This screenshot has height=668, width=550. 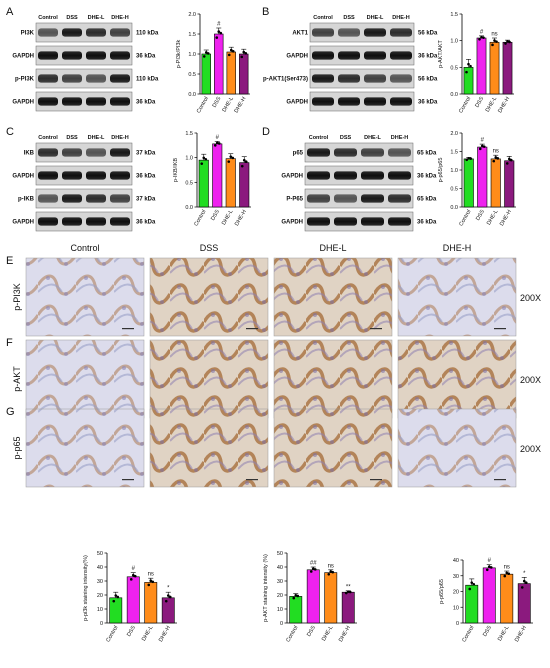 What do you see at coordinates (29, 154) in the screenshot?
I see `blot-row-label: IKB` at bounding box center [29, 154].